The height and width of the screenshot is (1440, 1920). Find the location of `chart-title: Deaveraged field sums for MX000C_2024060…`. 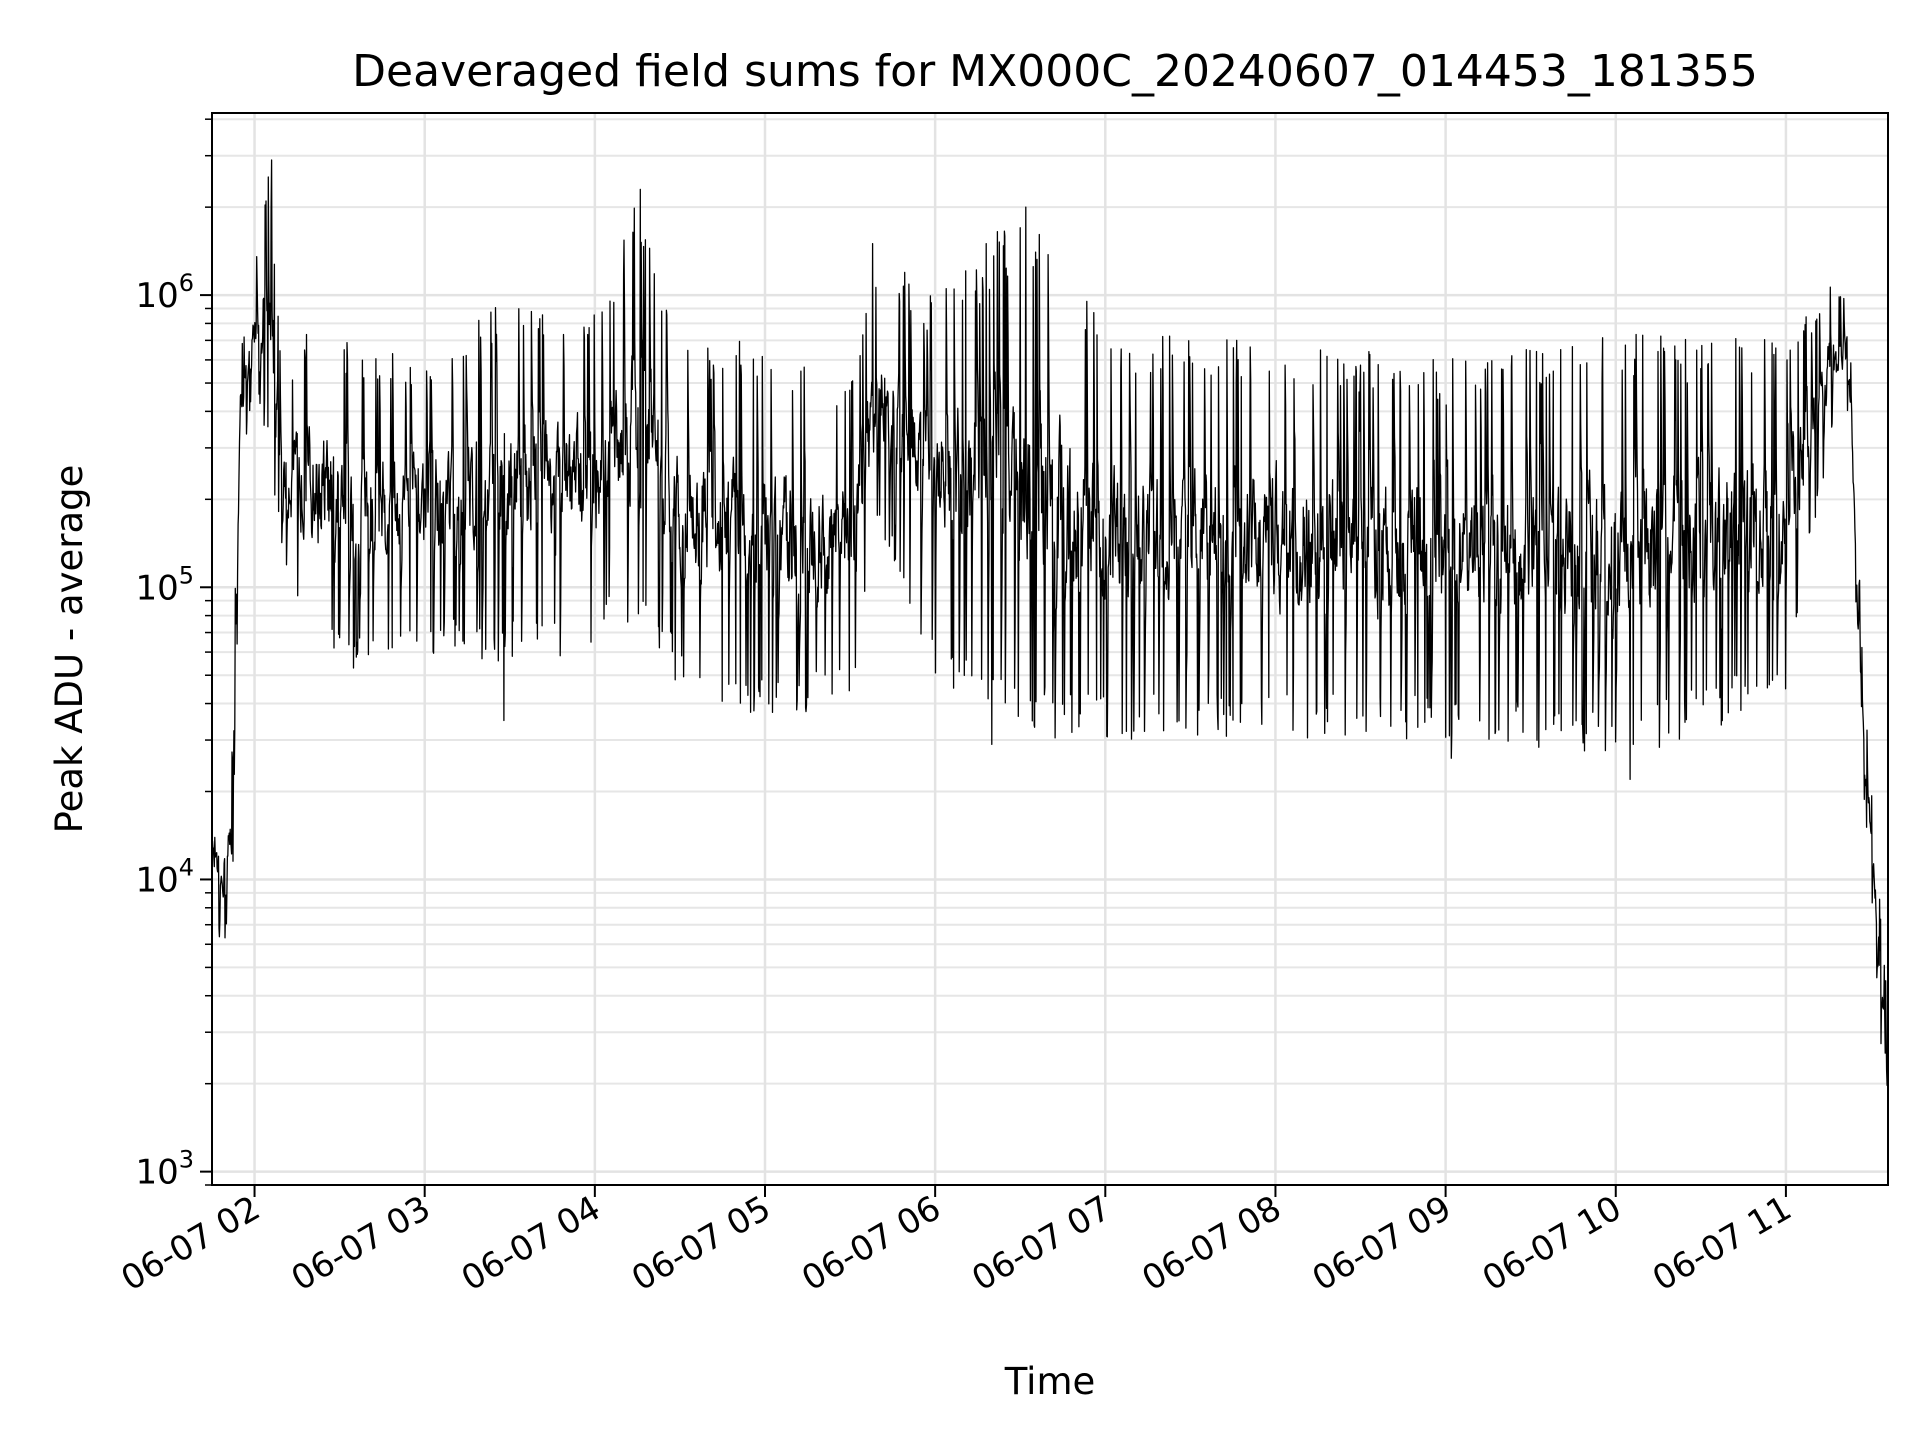

chart-title: Deaveraged field sums for MX000C_2024060… is located at coordinates (1055, 71).